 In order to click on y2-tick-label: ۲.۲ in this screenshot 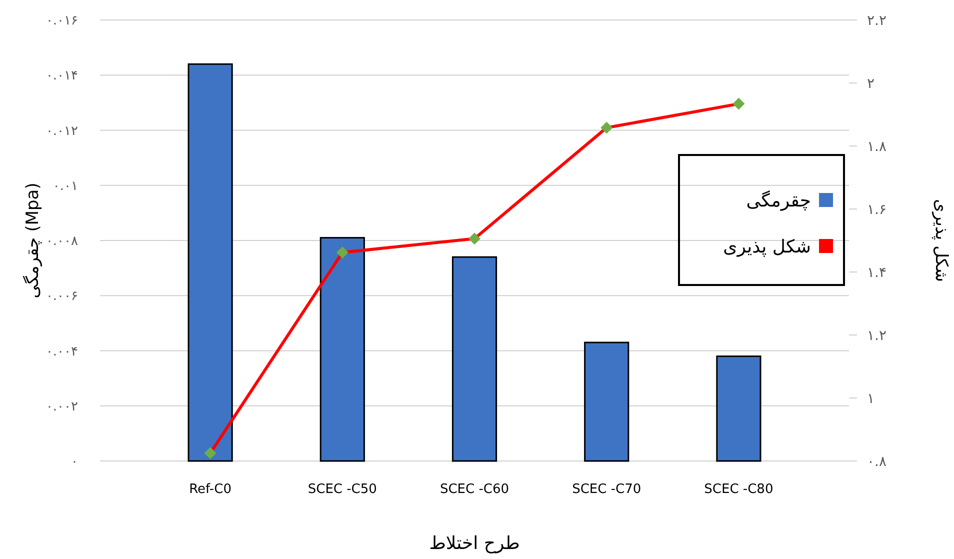, I will do `click(876, 20)`.